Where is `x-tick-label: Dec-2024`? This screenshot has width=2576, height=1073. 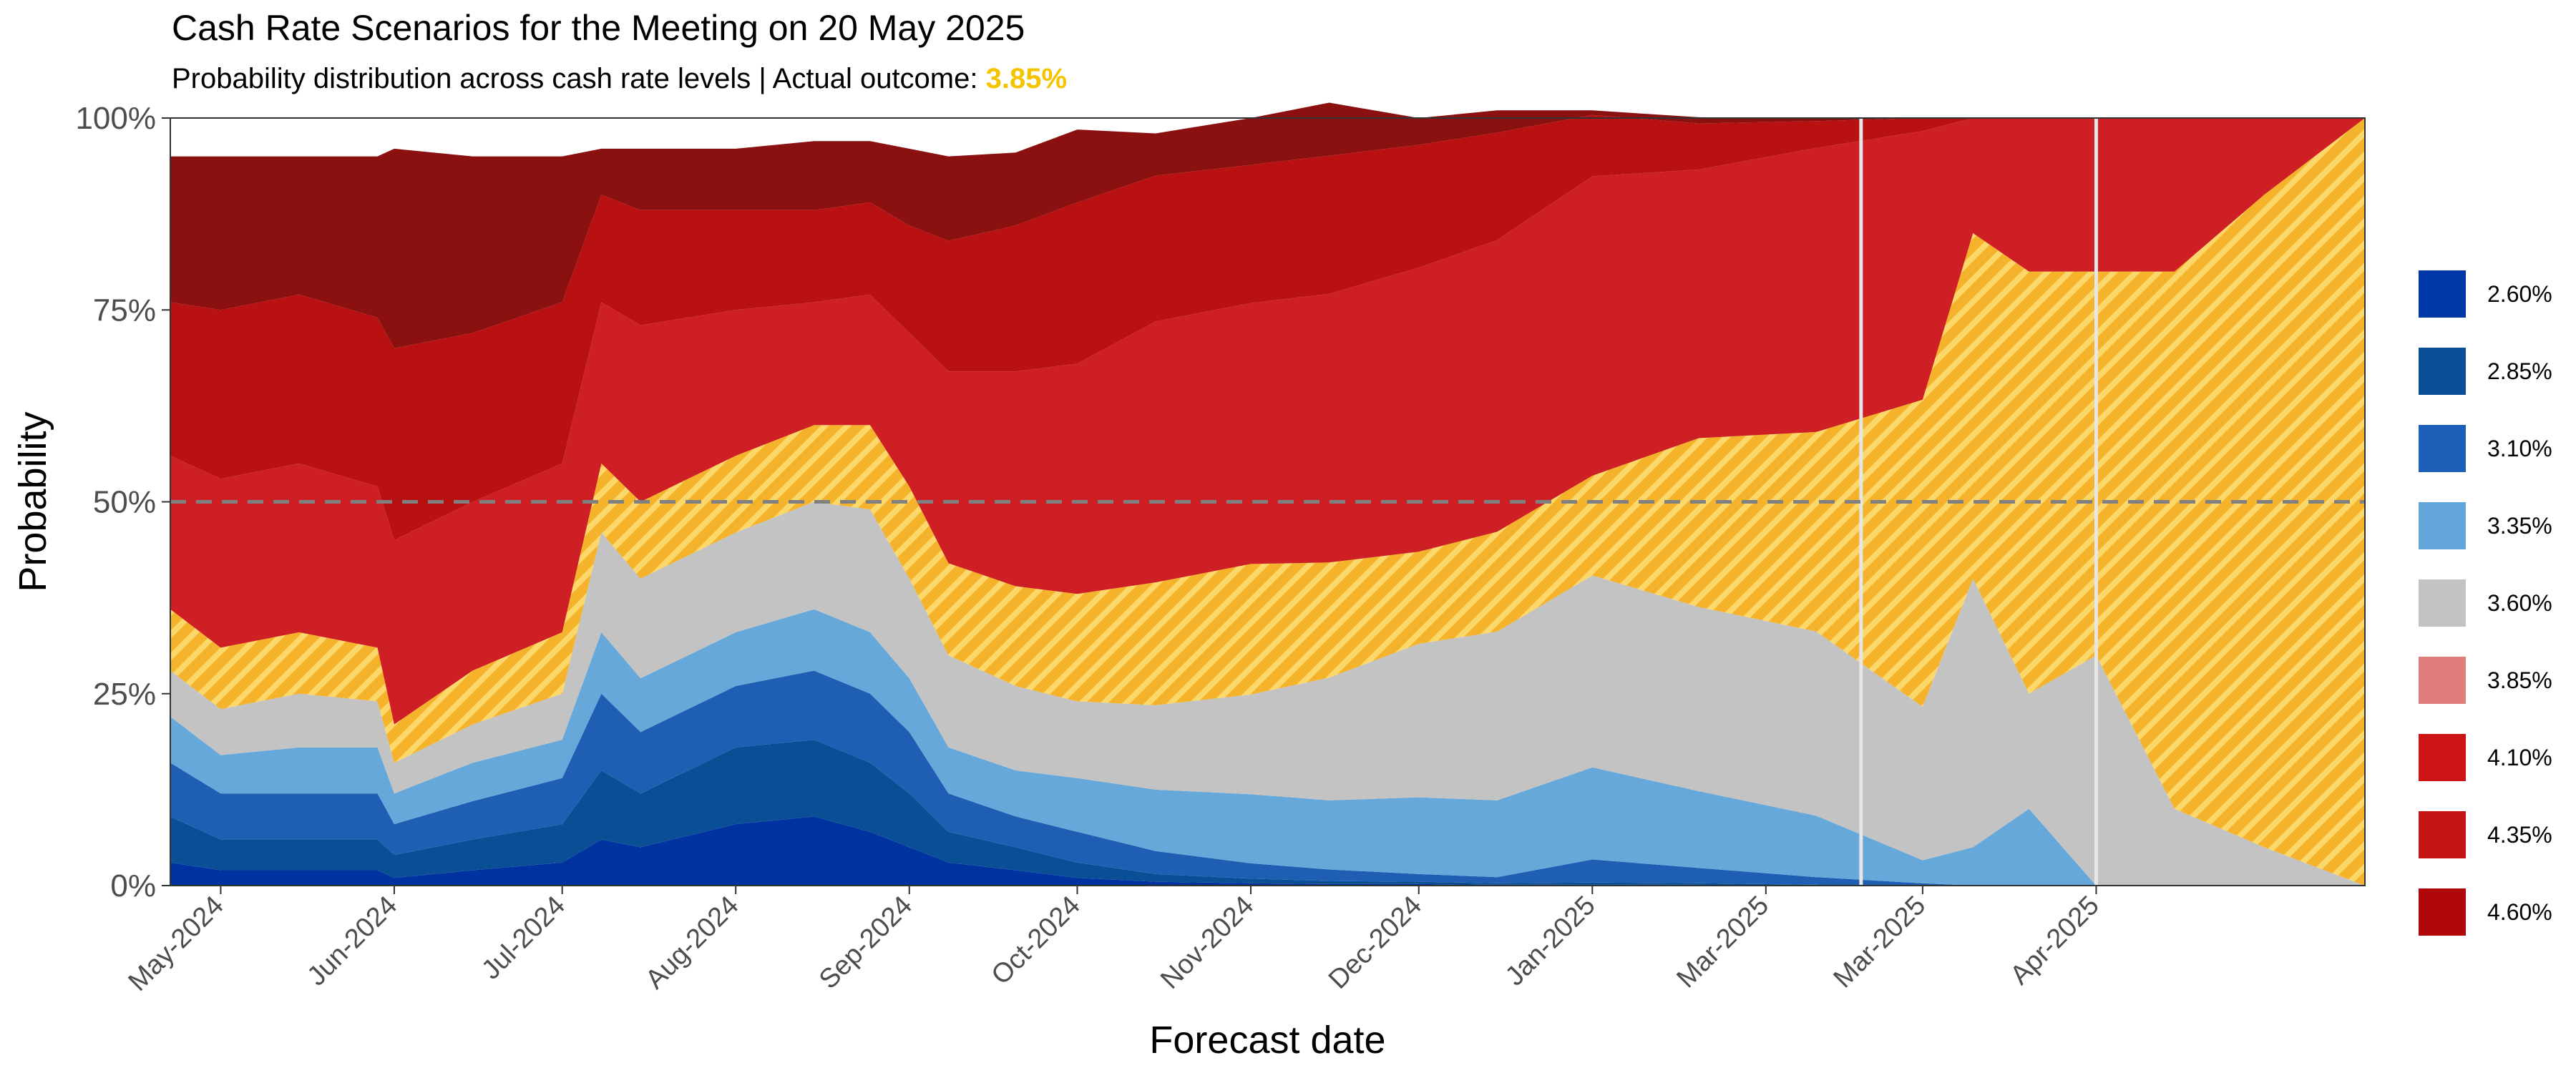 x-tick-label: Dec-2024 is located at coordinates (1375, 943).